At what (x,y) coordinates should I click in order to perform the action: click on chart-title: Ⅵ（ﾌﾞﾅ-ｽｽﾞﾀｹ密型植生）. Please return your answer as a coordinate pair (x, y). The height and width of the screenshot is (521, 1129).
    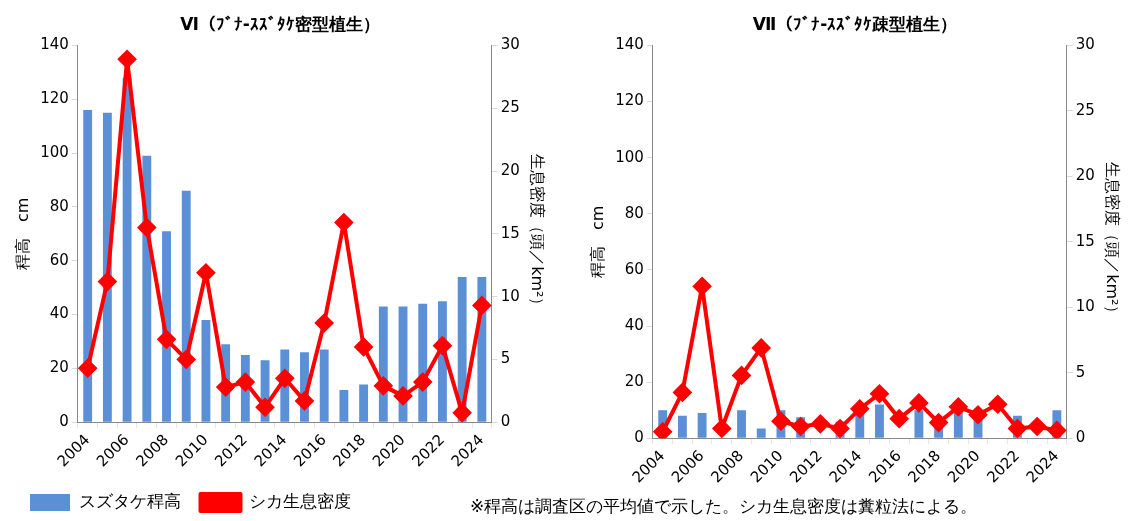
    Looking at the image, I should click on (280, 23).